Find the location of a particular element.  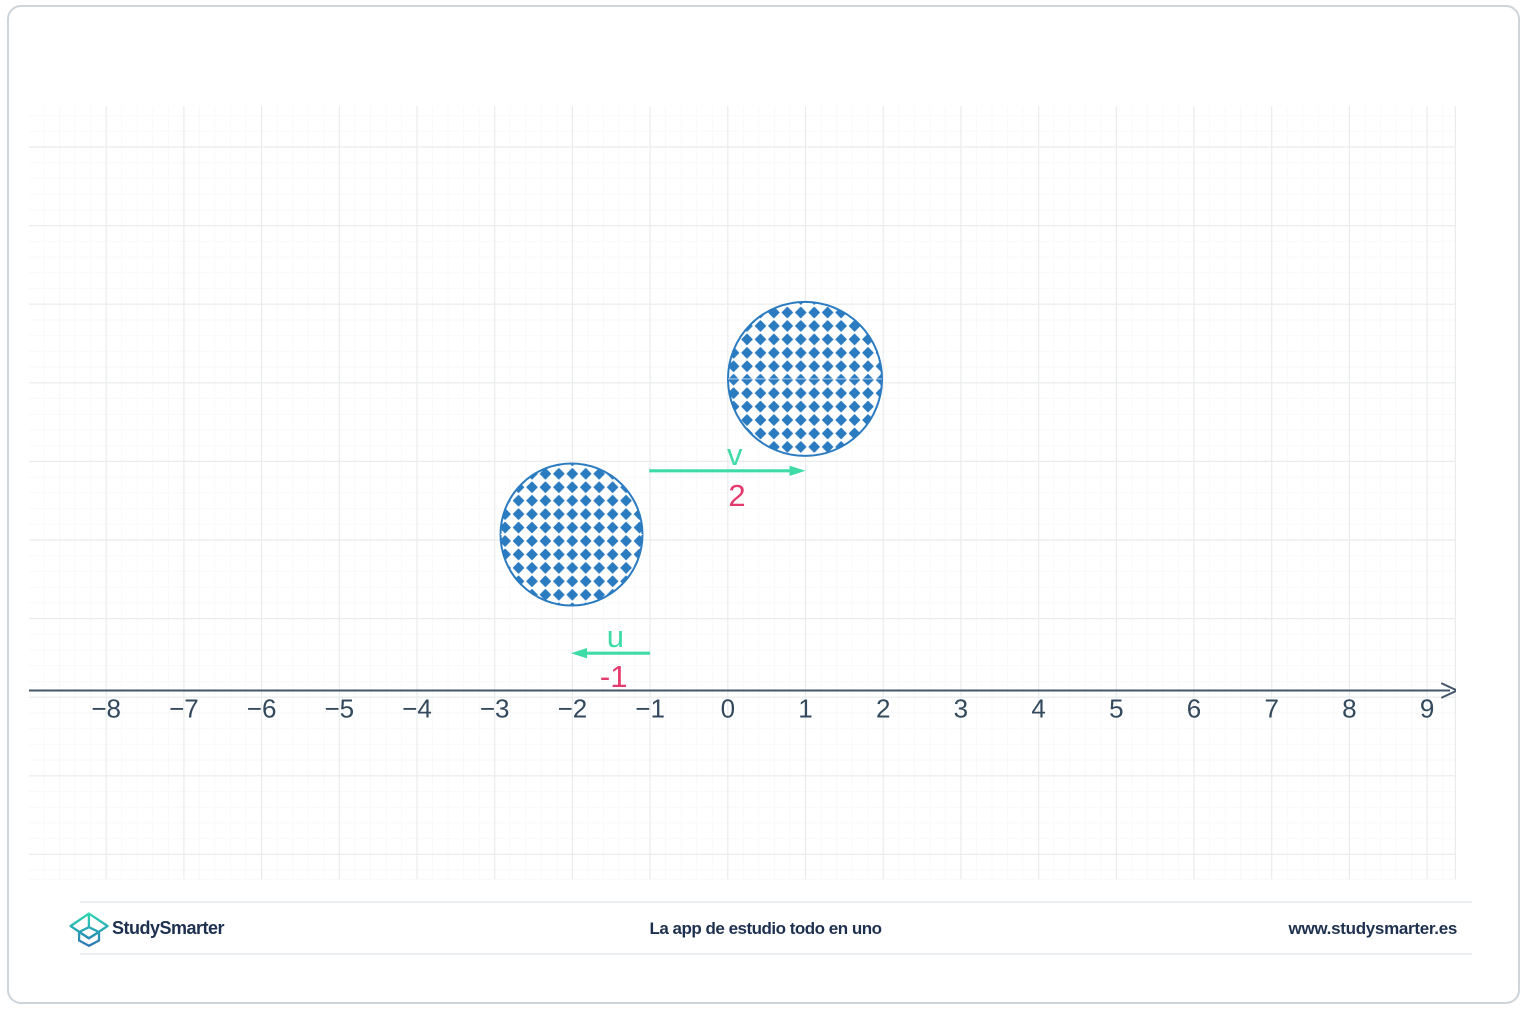

svg-text: −5 is located at coordinates (339, 709).